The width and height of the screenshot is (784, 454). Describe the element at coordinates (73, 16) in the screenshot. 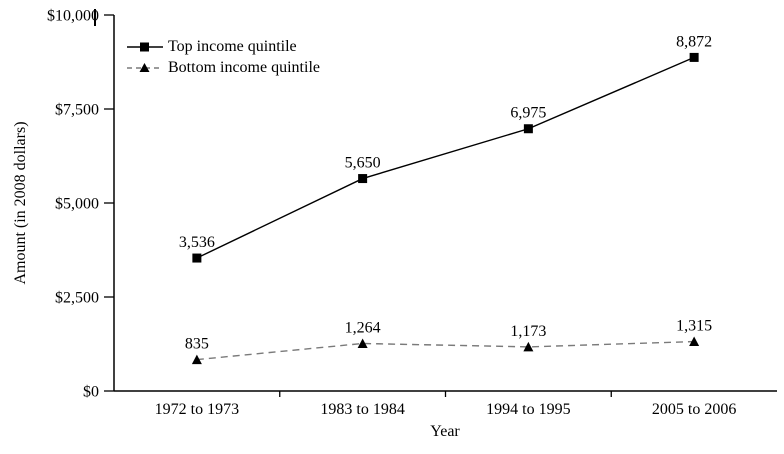

I see `y-tick-label: $10,000` at that location.